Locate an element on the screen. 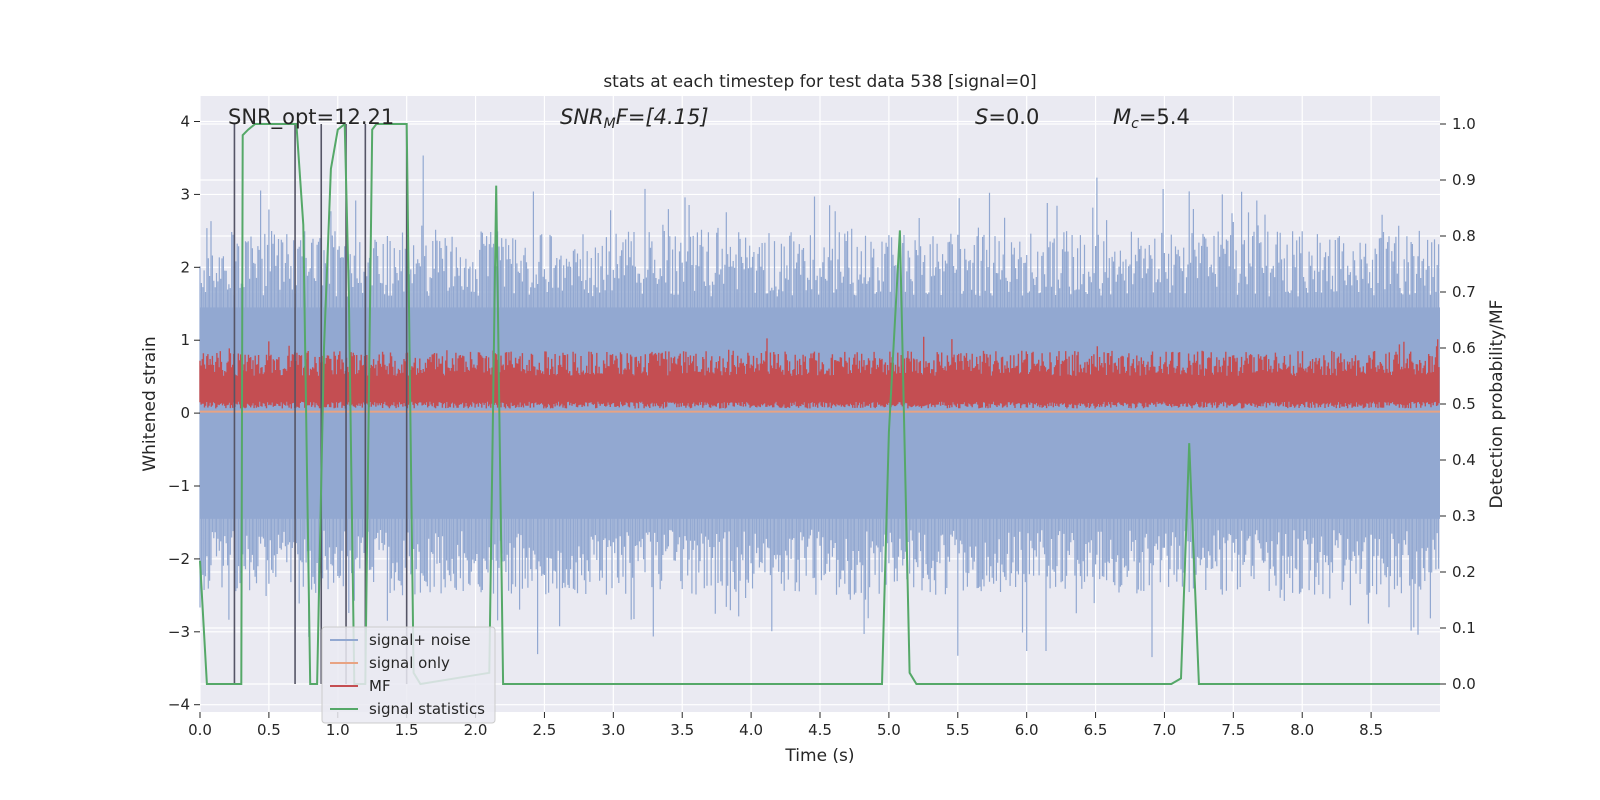  y2-tick-label-6: 0.6 is located at coordinates (1464, 348).